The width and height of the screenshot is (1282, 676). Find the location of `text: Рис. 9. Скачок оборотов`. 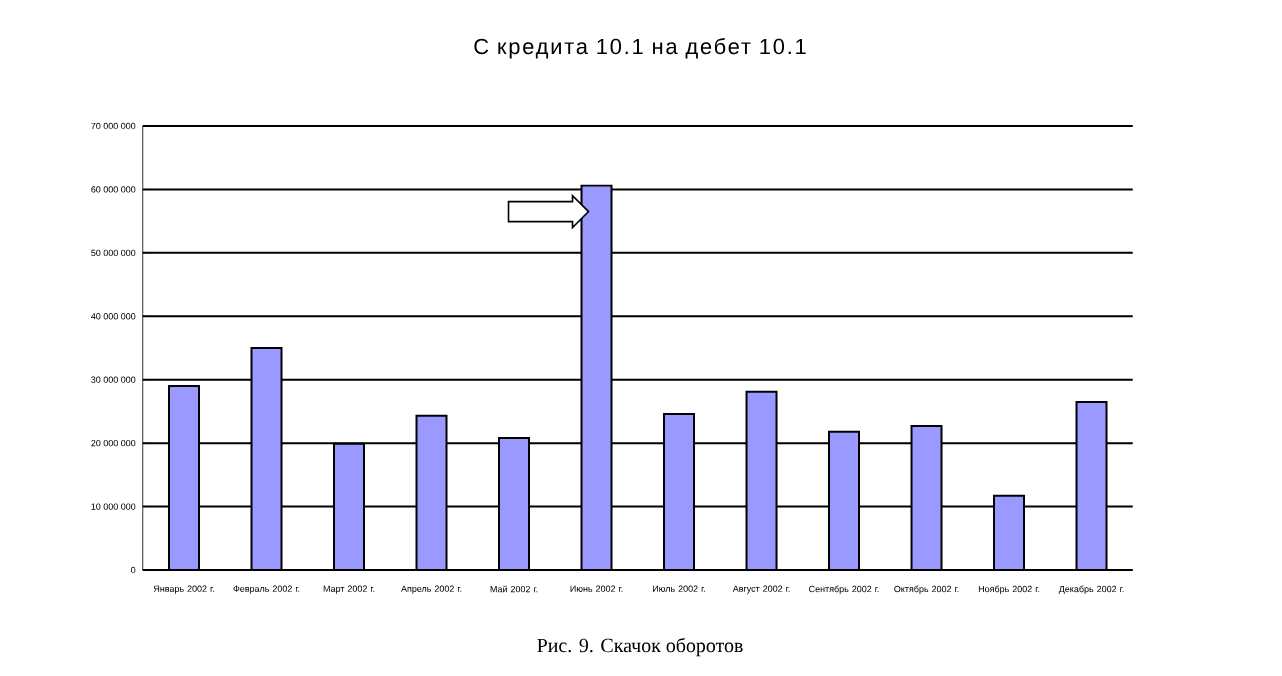

text: Рис. 9. Скачок оборотов is located at coordinates (640, 647).